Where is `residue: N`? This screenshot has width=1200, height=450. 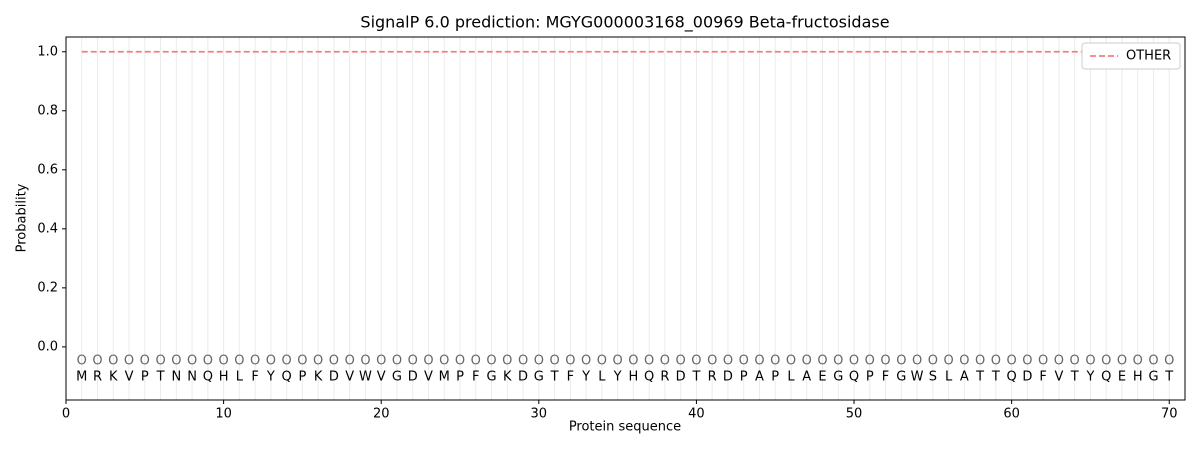
residue: N is located at coordinates (192, 376).